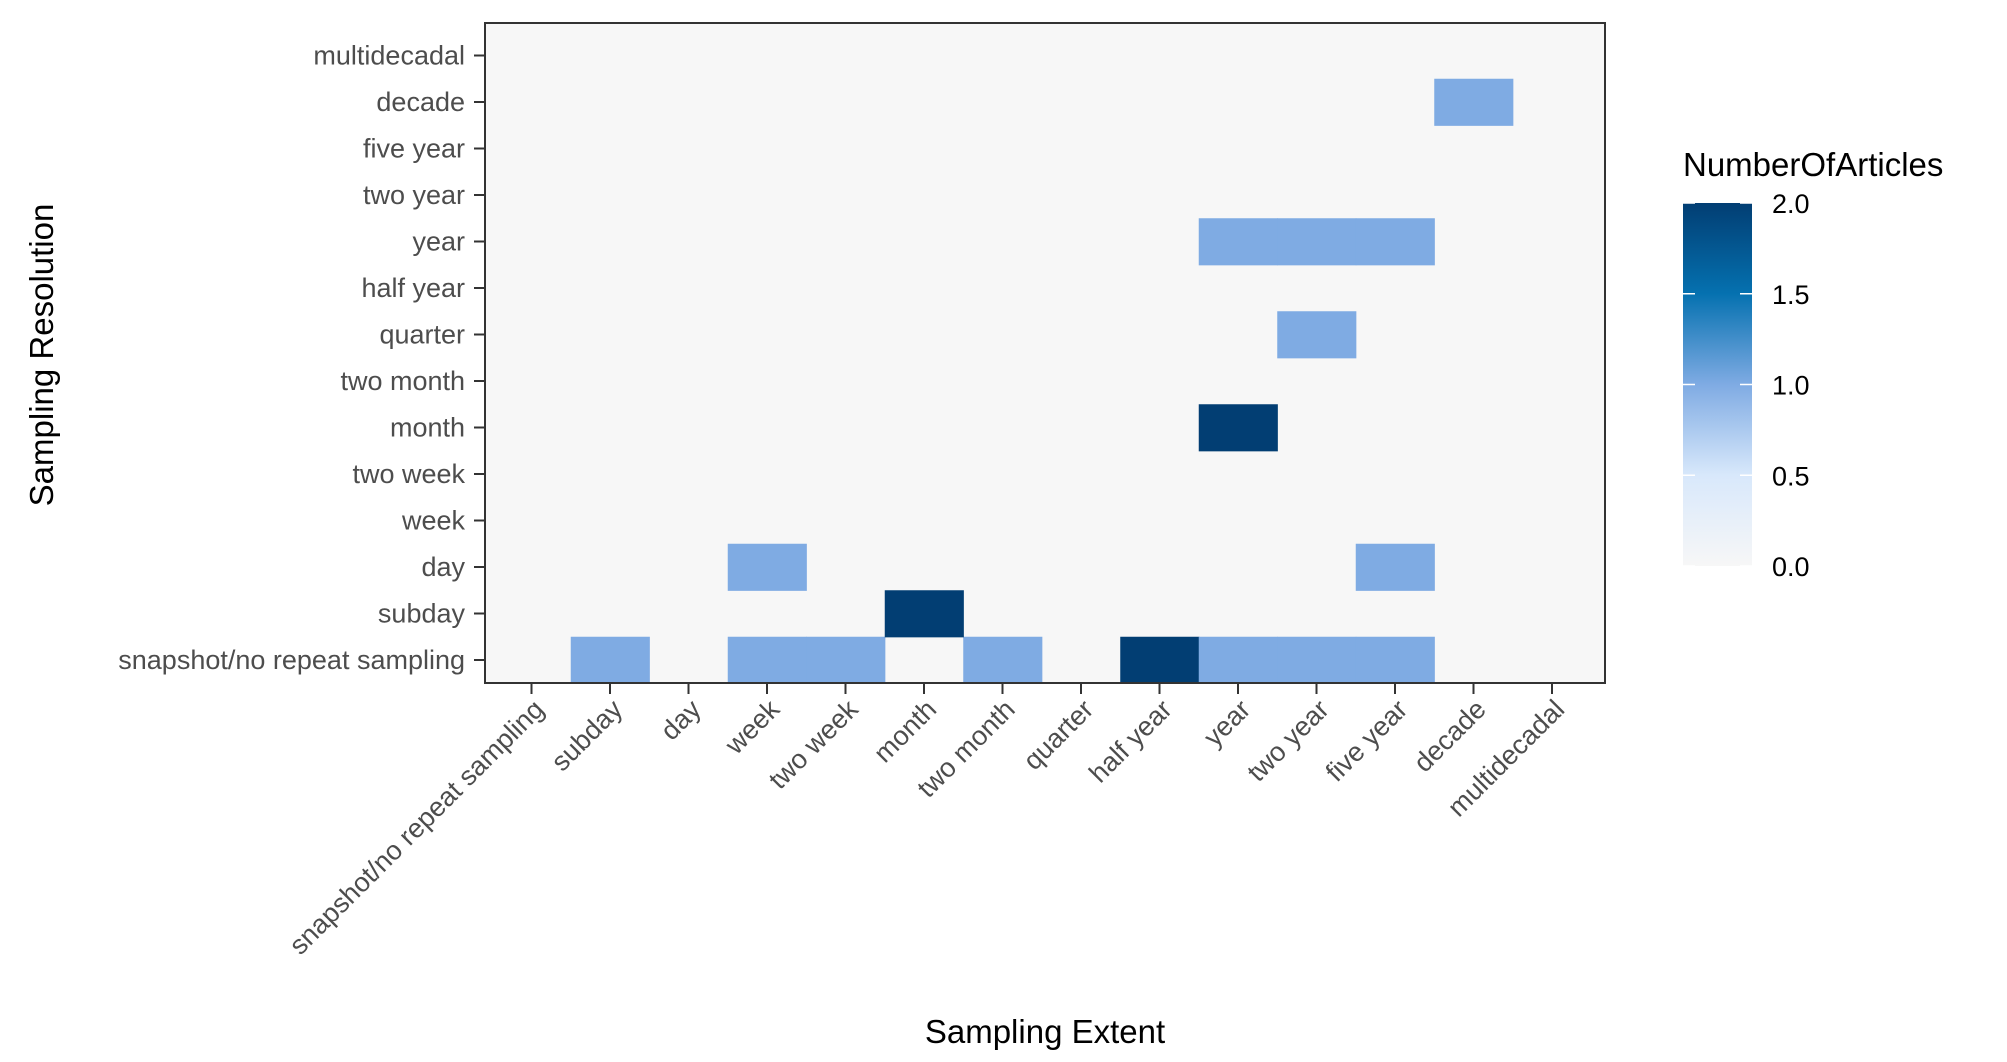 This screenshot has height=1062, width=2007. What do you see at coordinates (1227, 723) in the screenshot?
I see `x-tick-label: year` at bounding box center [1227, 723].